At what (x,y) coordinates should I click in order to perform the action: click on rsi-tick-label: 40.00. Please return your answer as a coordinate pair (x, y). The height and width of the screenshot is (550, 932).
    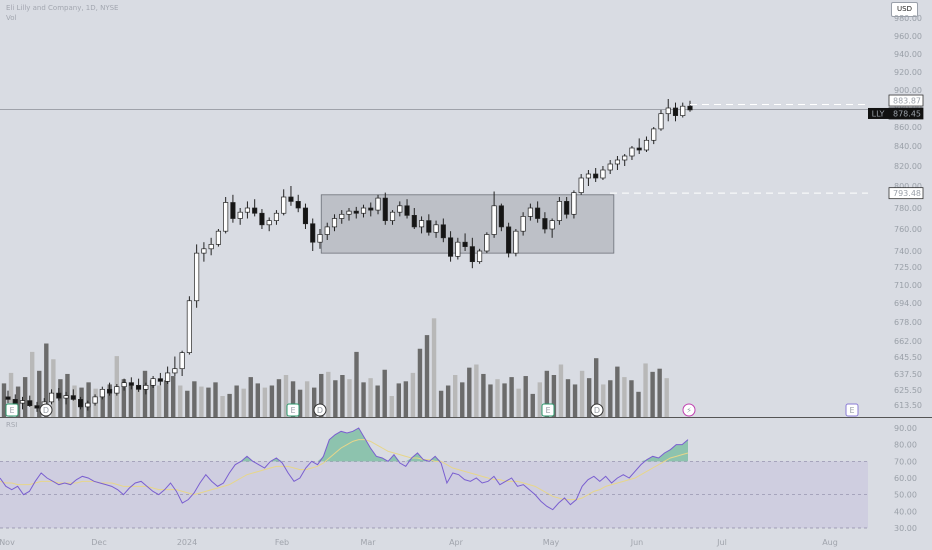
    Looking at the image, I should click on (905, 511).